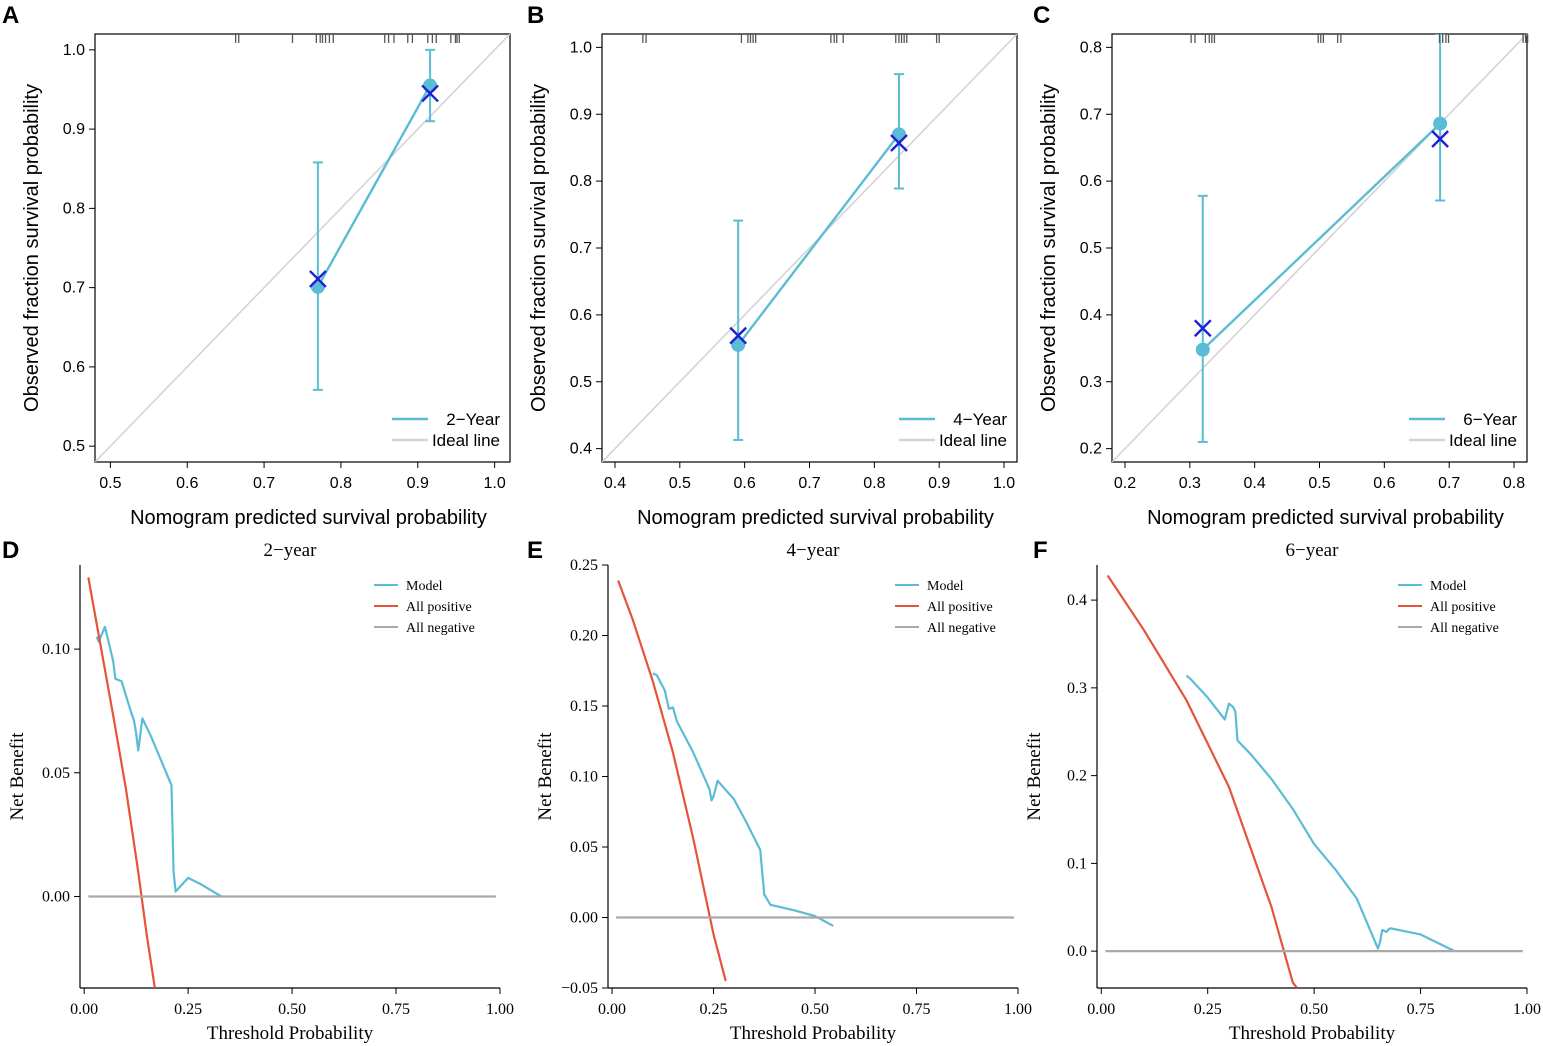  What do you see at coordinates (615, 483) in the screenshot?
I see `x-tick-label: 0.4` at bounding box center [615, 483].